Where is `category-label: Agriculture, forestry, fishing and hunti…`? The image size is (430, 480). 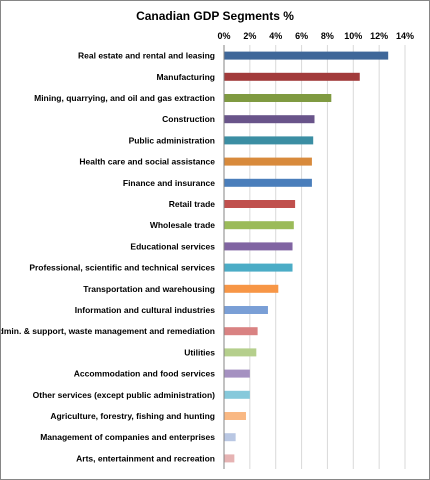 category-label: Agriculture, forestry, fishing and hunti… is located at coordinates (132, 416).